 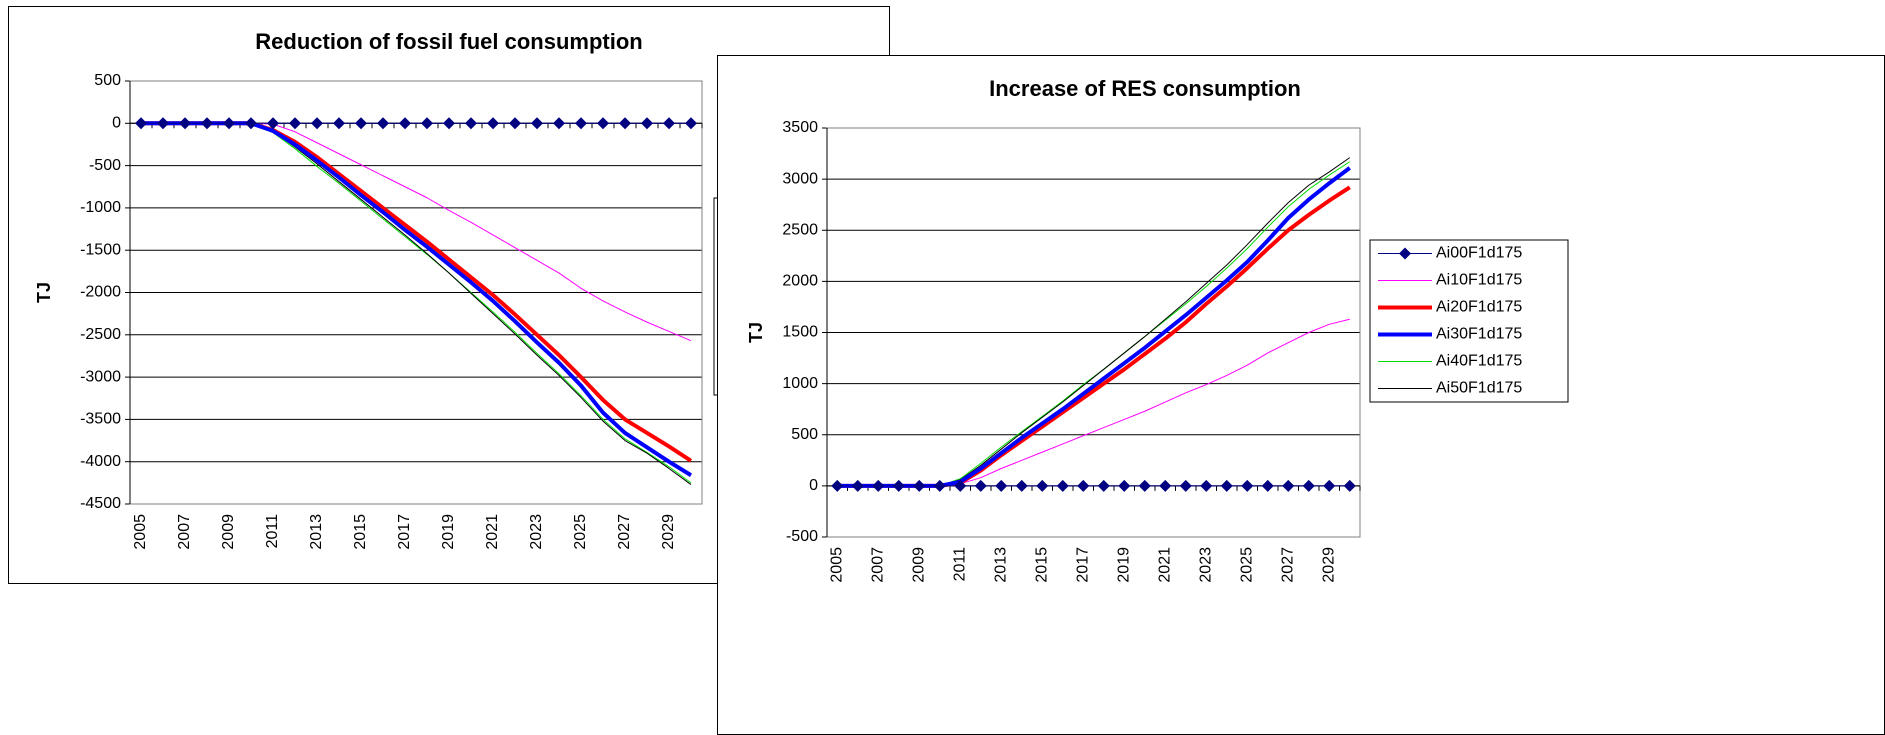 I want to click on y-tick-label: -3000, so click(x=100, y=376).